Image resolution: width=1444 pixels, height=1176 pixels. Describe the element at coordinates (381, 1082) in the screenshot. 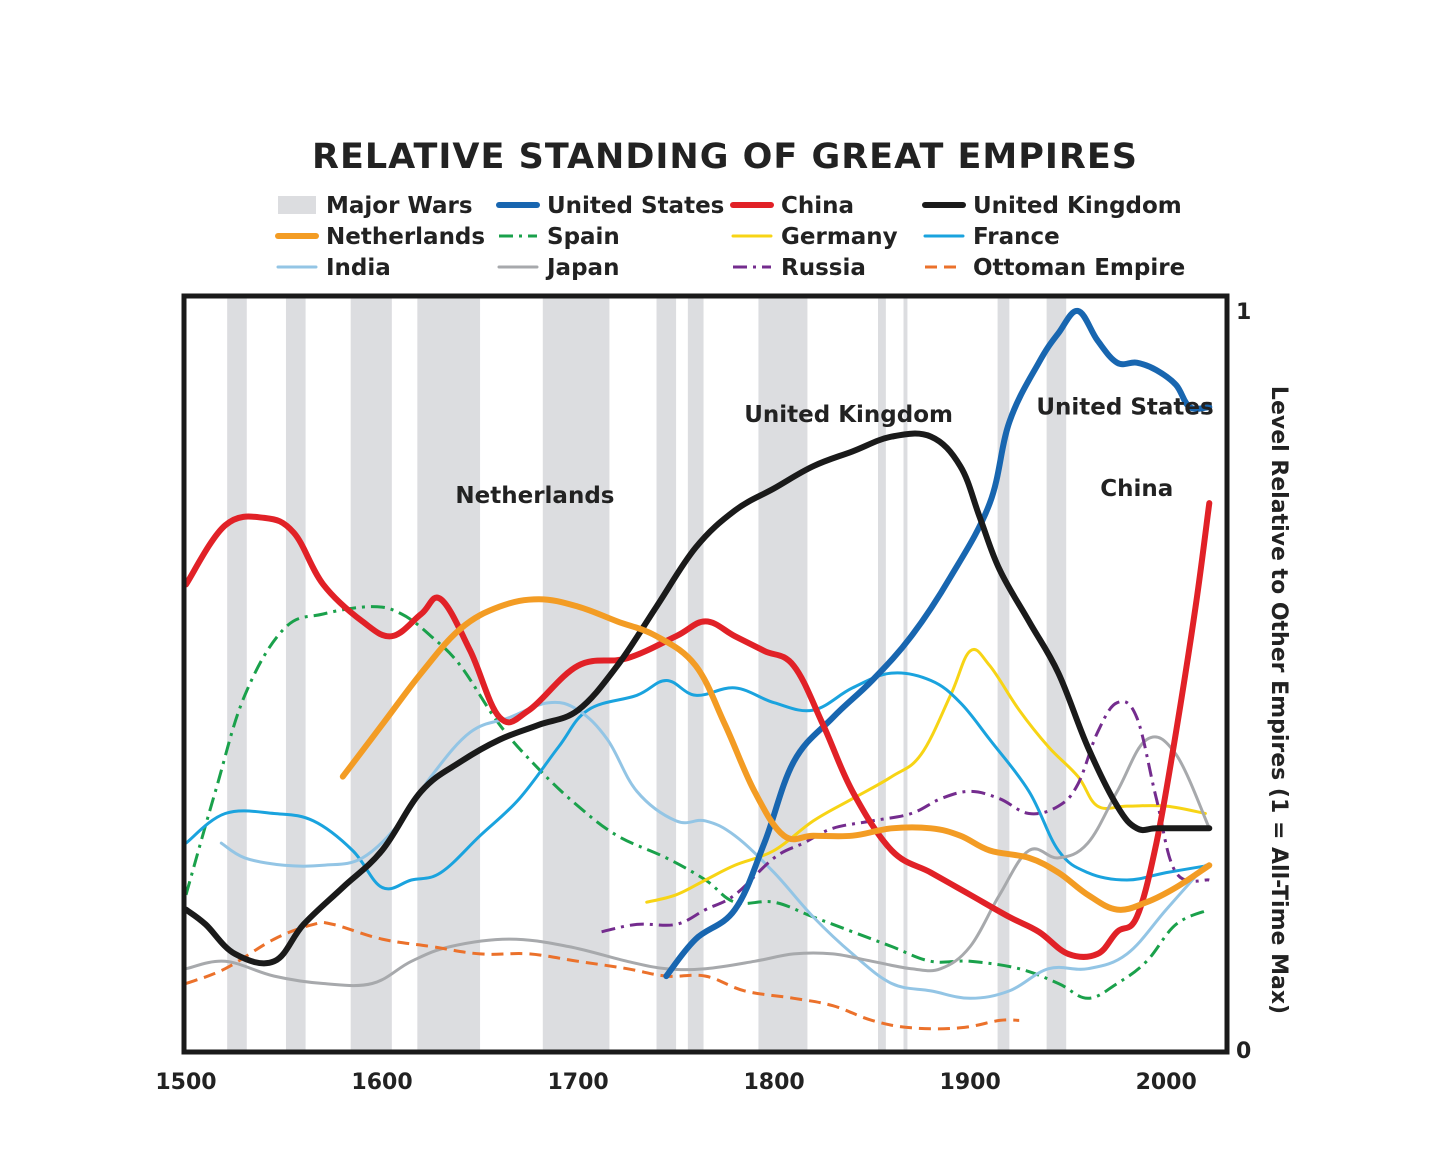

I see `x-tick-1600: 1600` at that location.